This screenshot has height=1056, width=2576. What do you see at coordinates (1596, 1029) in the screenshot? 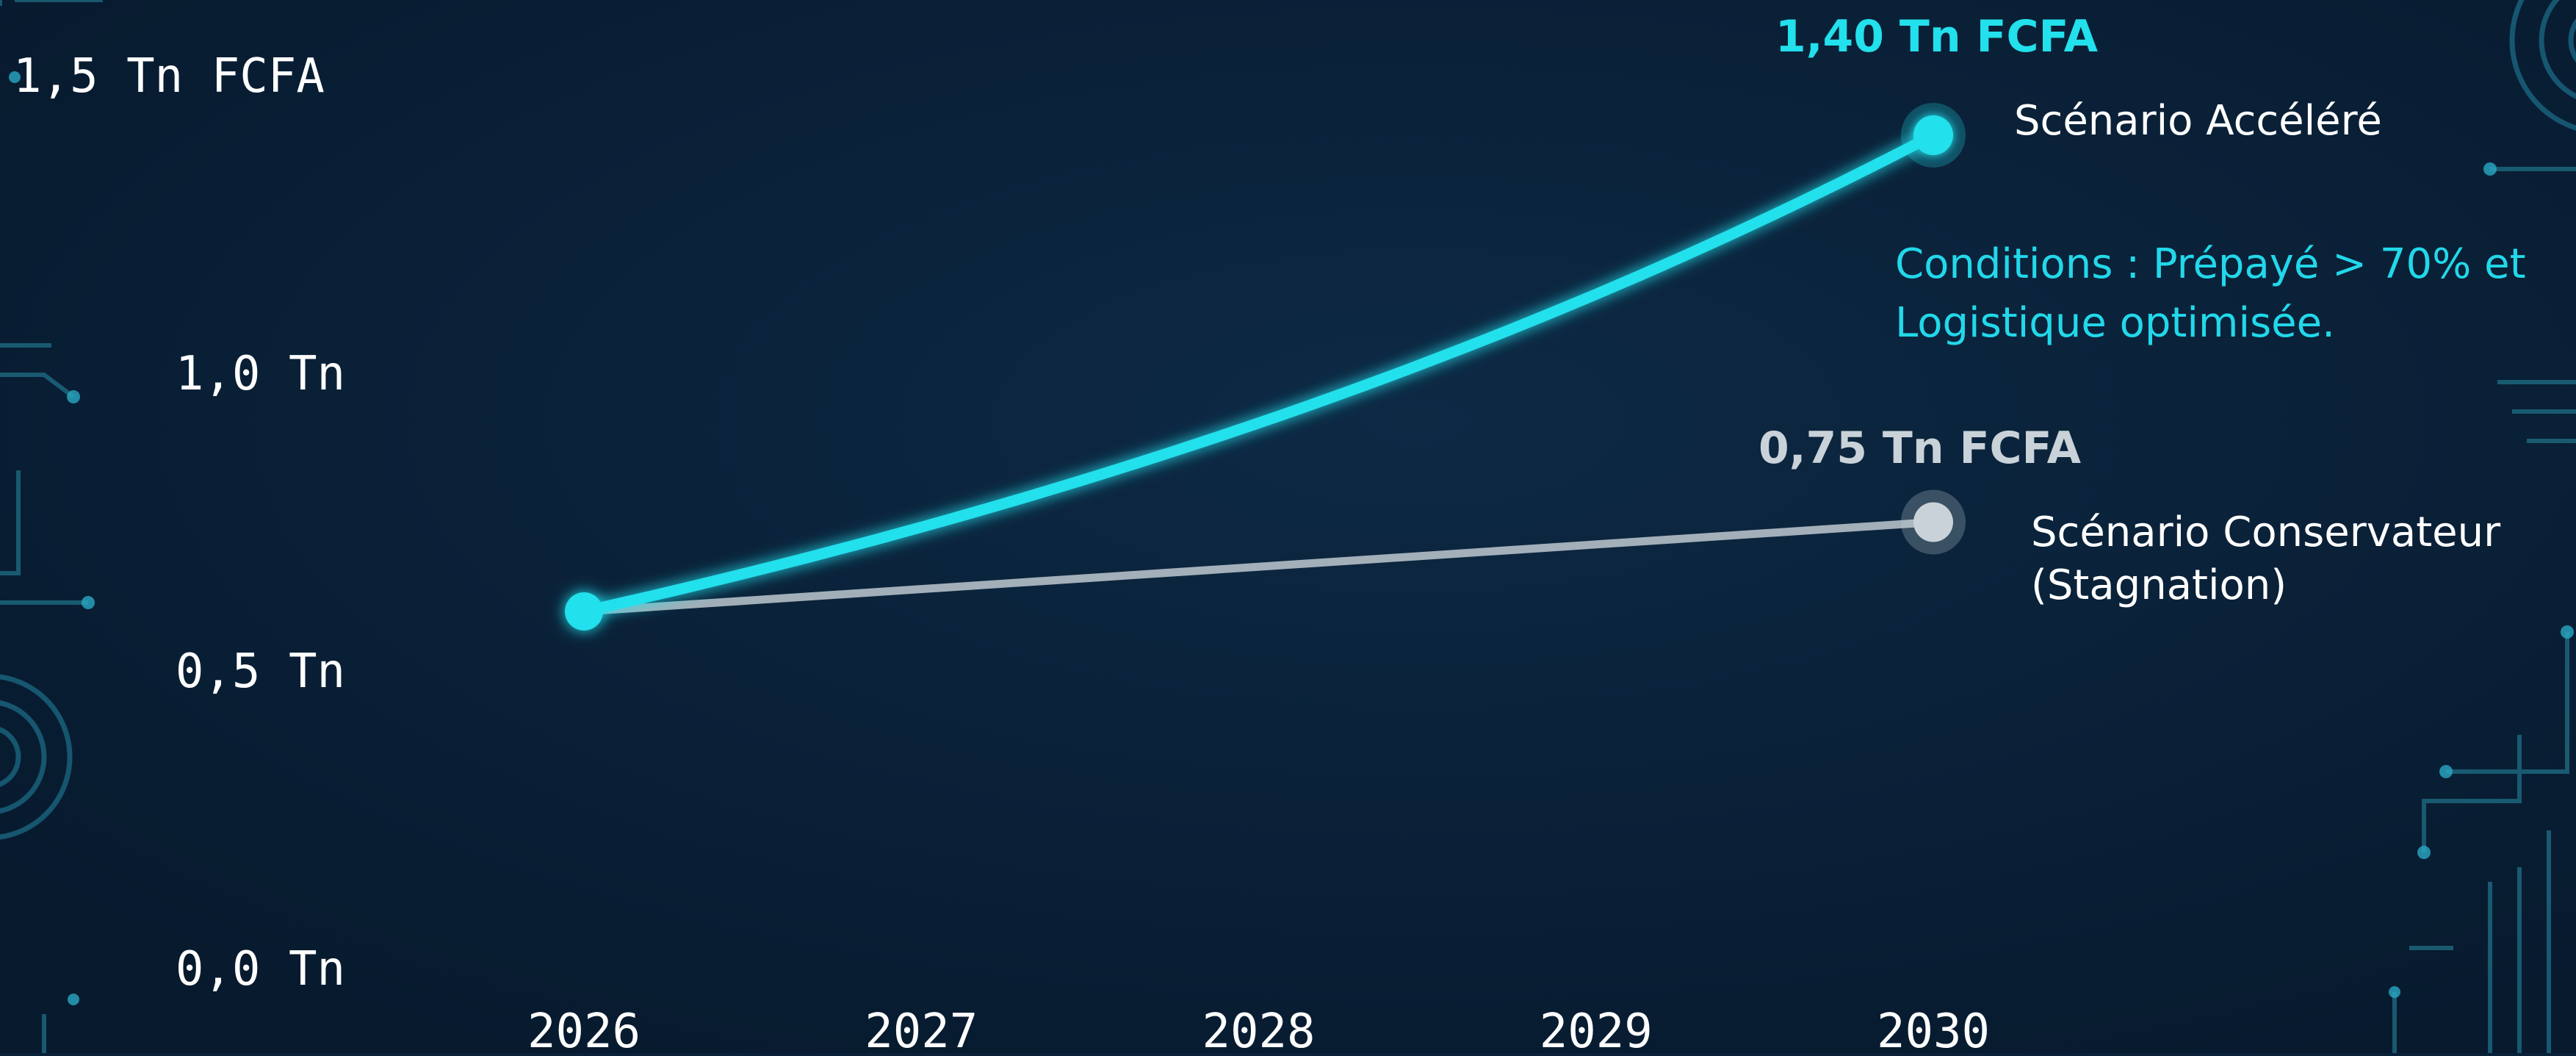
I see `x-tick-label: 2029` at bounding box center [1596, 1029].